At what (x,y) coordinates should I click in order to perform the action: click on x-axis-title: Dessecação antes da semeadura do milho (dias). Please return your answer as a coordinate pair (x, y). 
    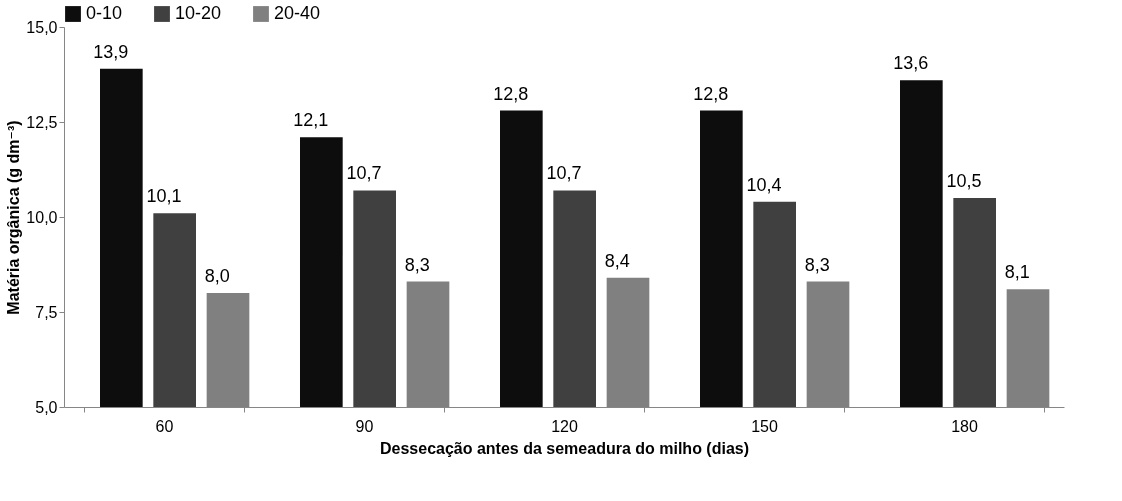
    Looking at the image, I should click on (564, 448).